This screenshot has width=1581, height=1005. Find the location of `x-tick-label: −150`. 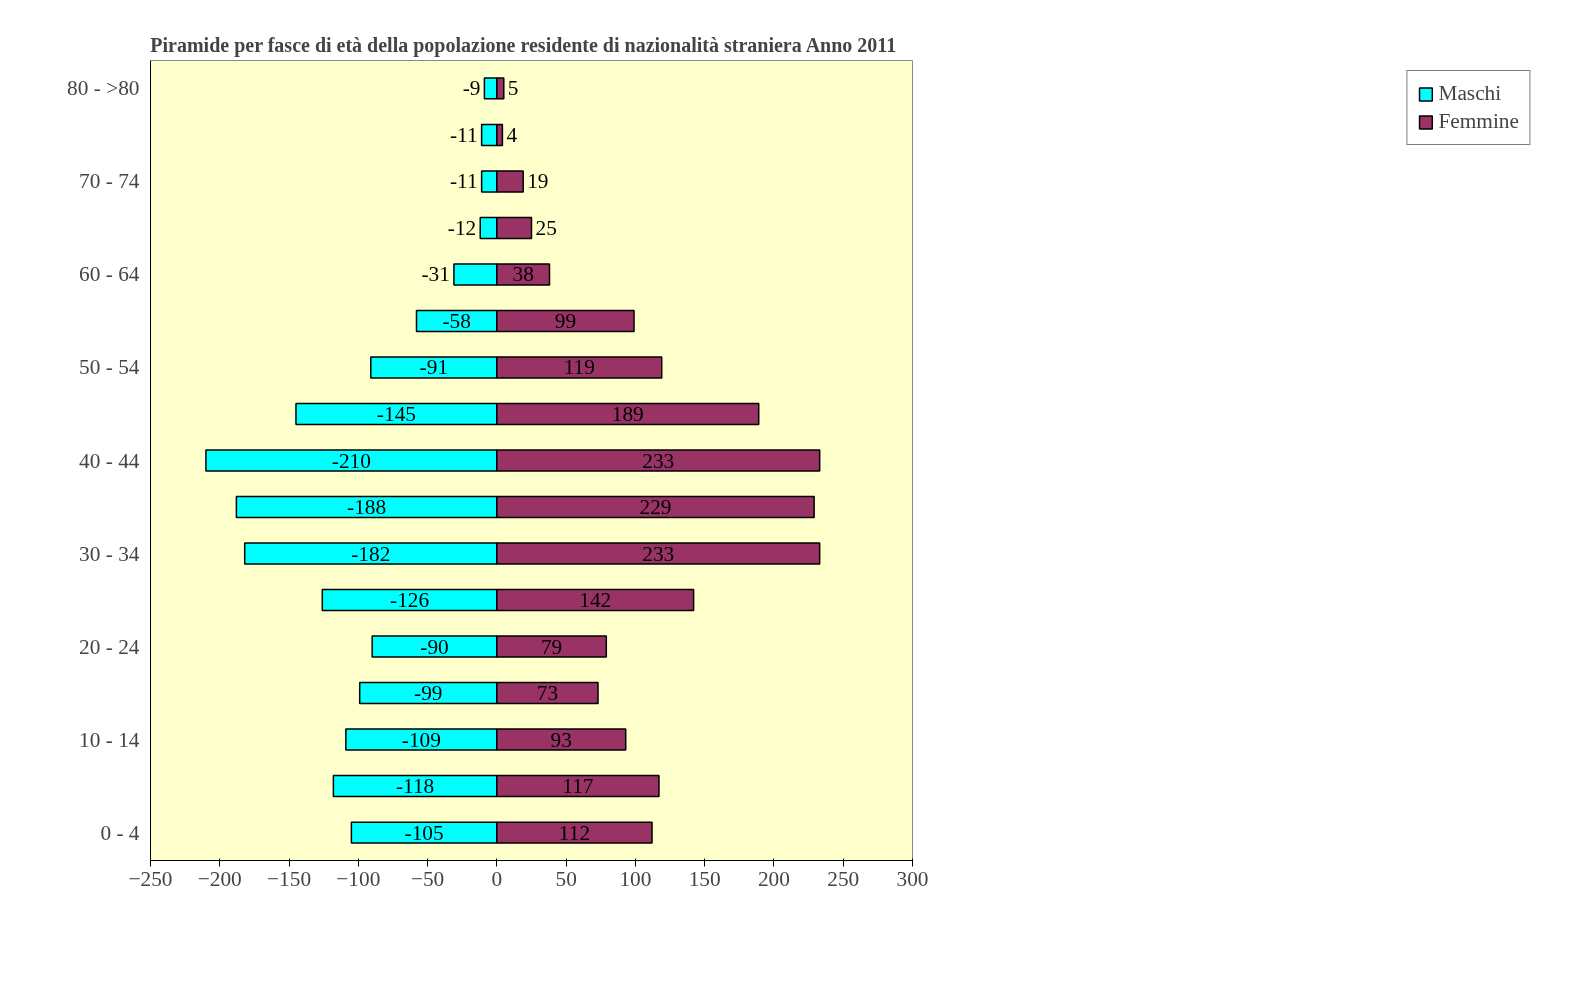

x-tick-label: −150 is located at coordinates (289, 878).